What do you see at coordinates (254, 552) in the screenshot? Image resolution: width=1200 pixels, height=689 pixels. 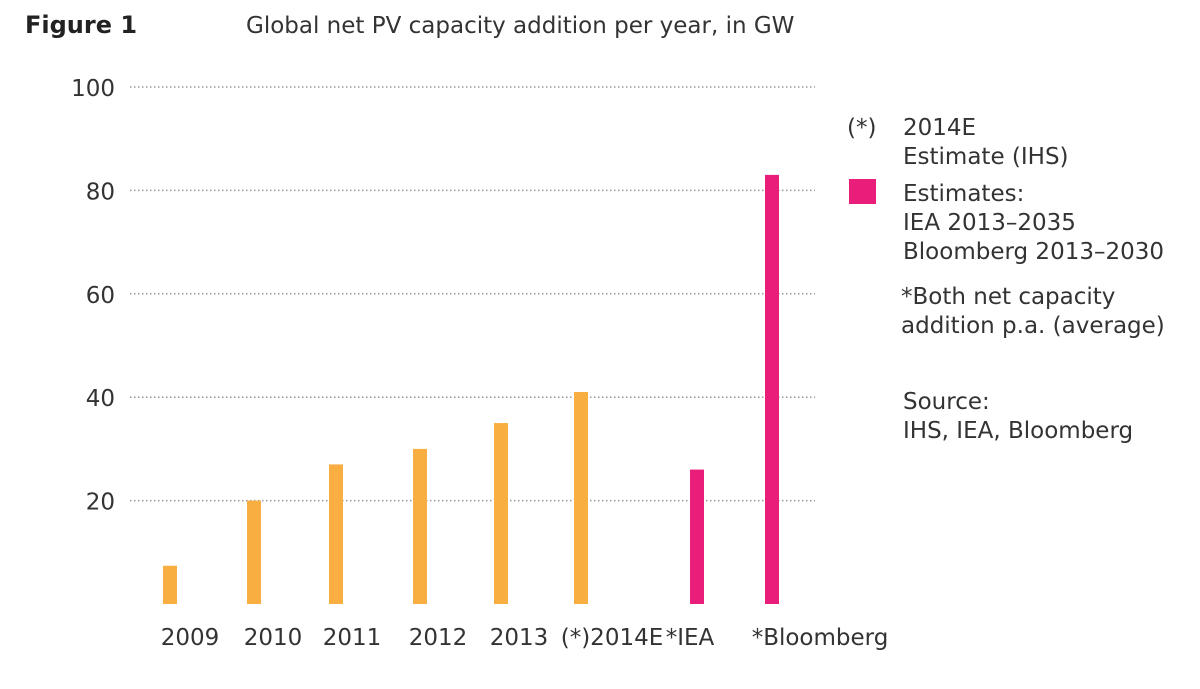 I see `bar-2010` at bounding box center [254, 552].